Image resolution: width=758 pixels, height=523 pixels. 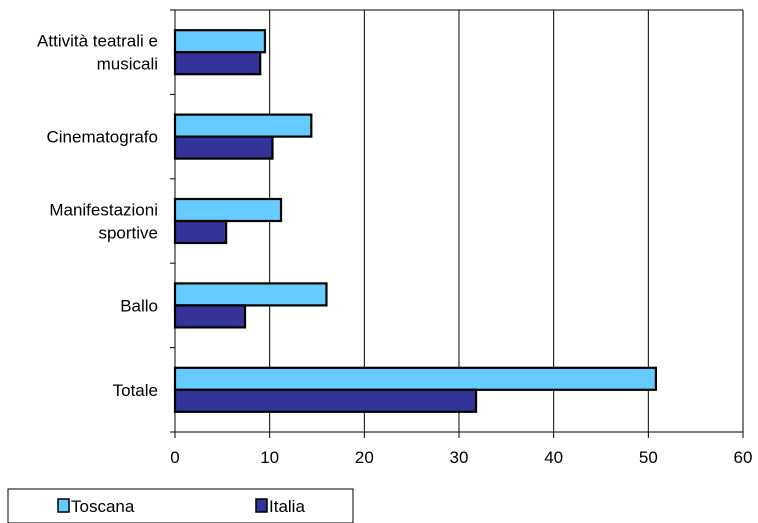 I want to click on category-label: Ballo, so click(x=139, y=305).